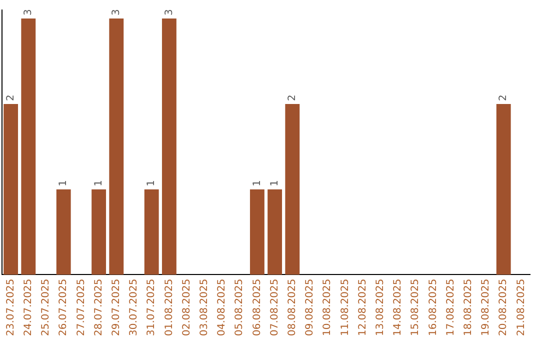 This screenshot has width=540, height=340. Describe the element at coordinates (257, 307) in the screenshot. I see `x-tick-label: 06.08.2025` at that location.